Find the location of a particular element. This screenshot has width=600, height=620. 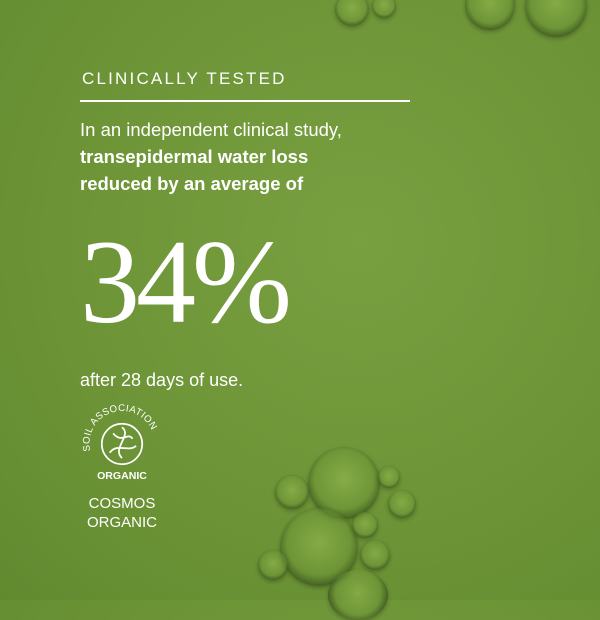

after-text: after 28 days of use. is located at coordinates (162, 380).